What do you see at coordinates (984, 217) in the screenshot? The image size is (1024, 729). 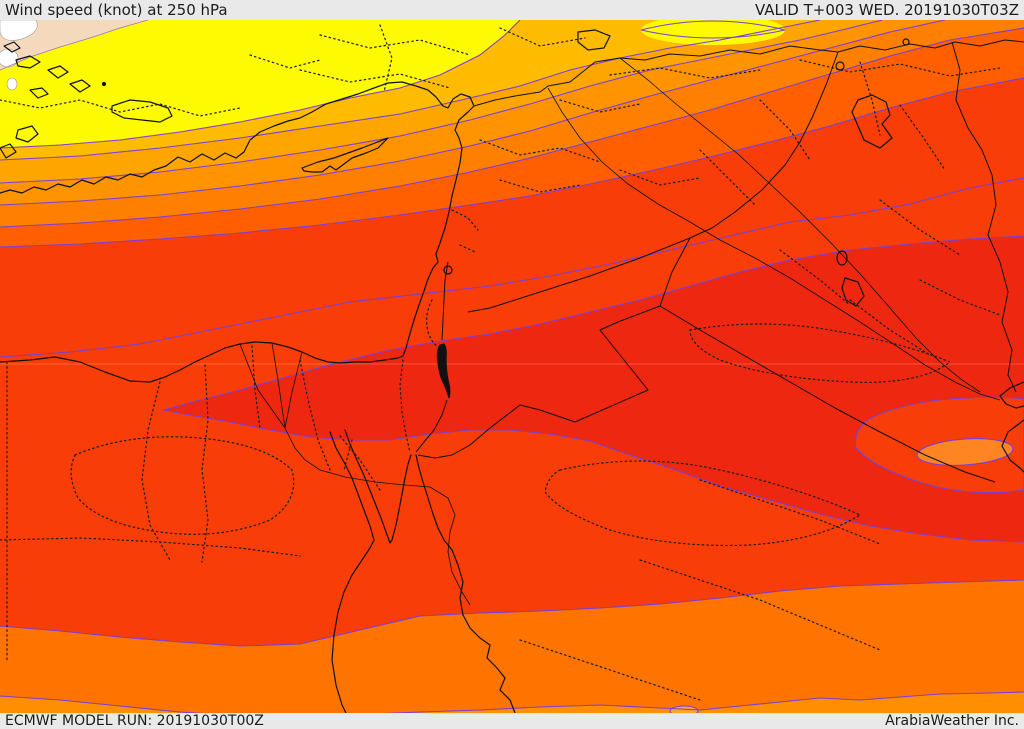 I see `iran-iraq-border` at bounding box center [984, 217].